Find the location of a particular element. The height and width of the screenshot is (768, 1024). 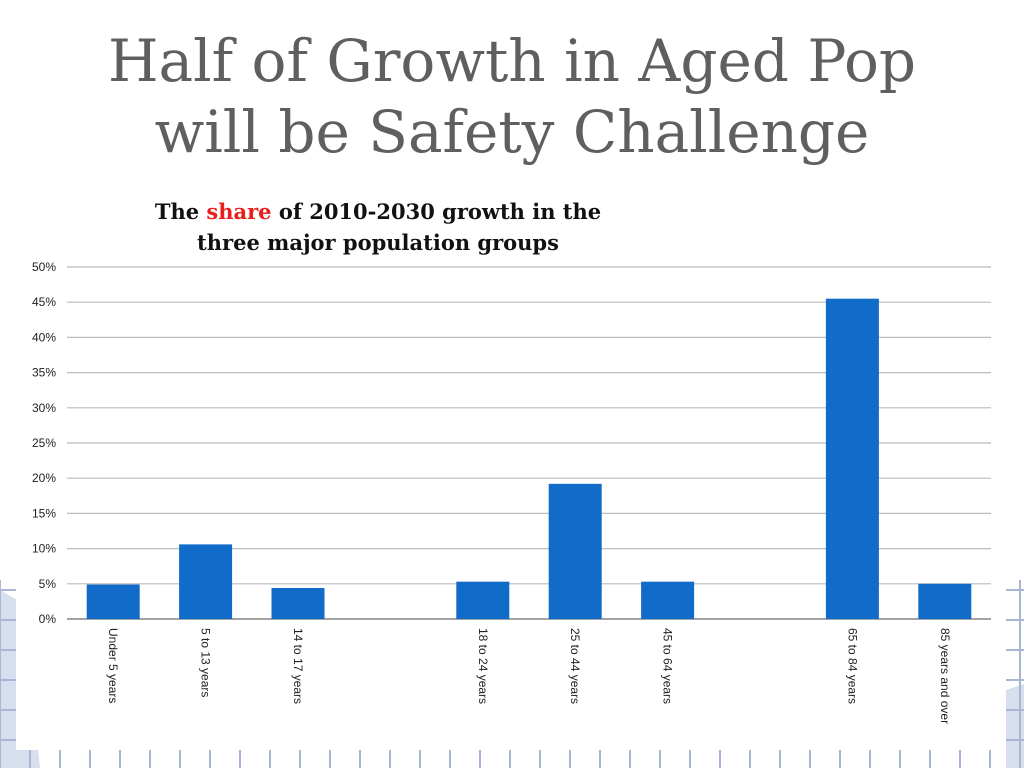

y-tick-label: 30% is located at coordinates (44, 408).